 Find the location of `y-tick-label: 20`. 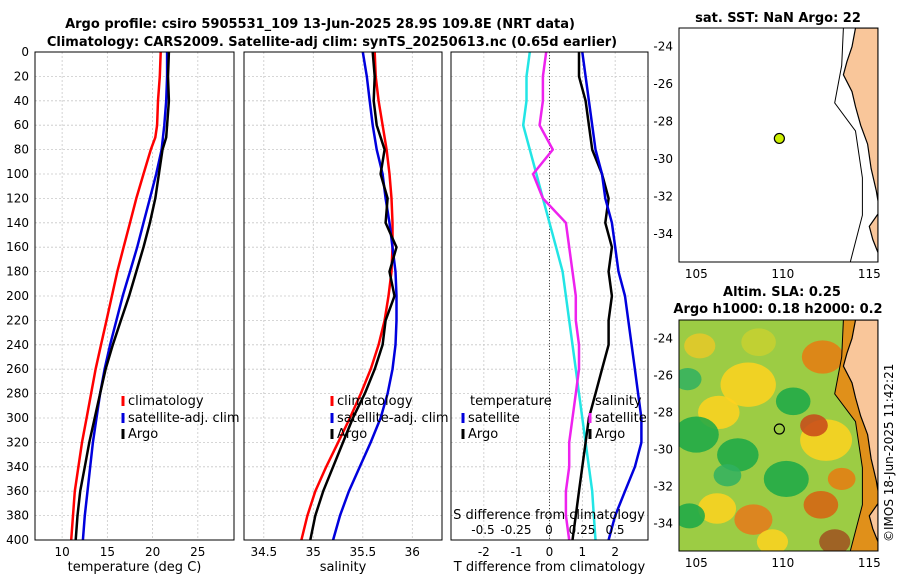

y-tick-label: 20 is located at coordinates (21, 76).